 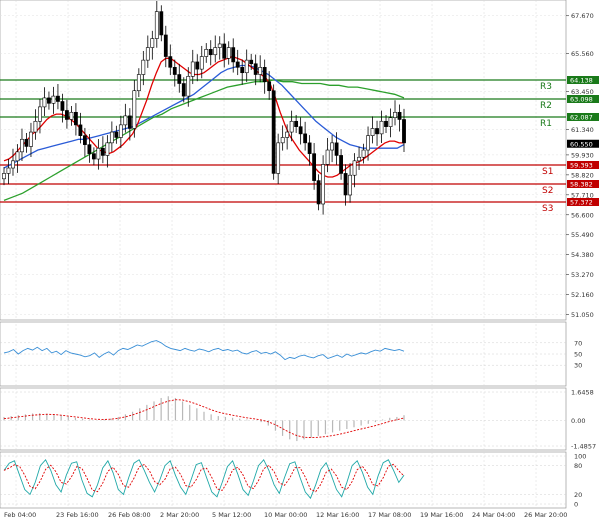 What do you see at coordinates (582, 175) in the screenshot?
I see `y-tick-label: 58.820` at bounding box center [582, 175].